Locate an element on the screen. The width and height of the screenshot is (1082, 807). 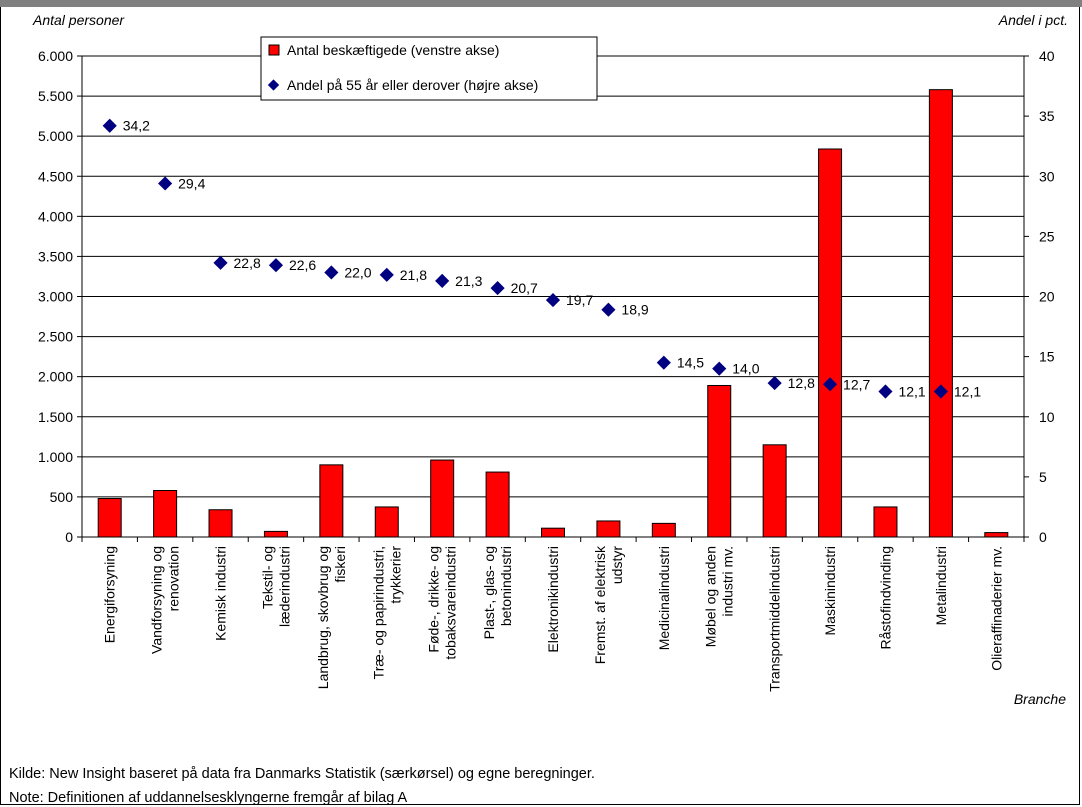
left-tick-label: 5.500 is located at coordinates (55, 96).